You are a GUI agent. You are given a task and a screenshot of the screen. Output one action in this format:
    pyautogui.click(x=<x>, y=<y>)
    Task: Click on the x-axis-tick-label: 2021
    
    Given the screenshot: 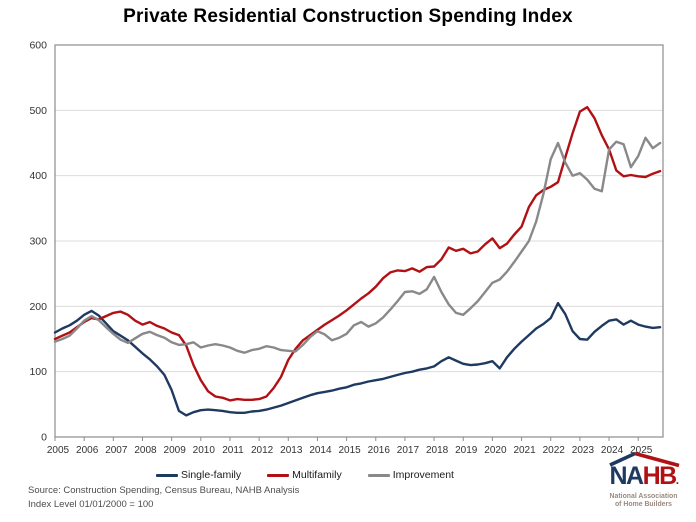 What is the action you would take?
    pyautogui.click(x=524, y=450)
    